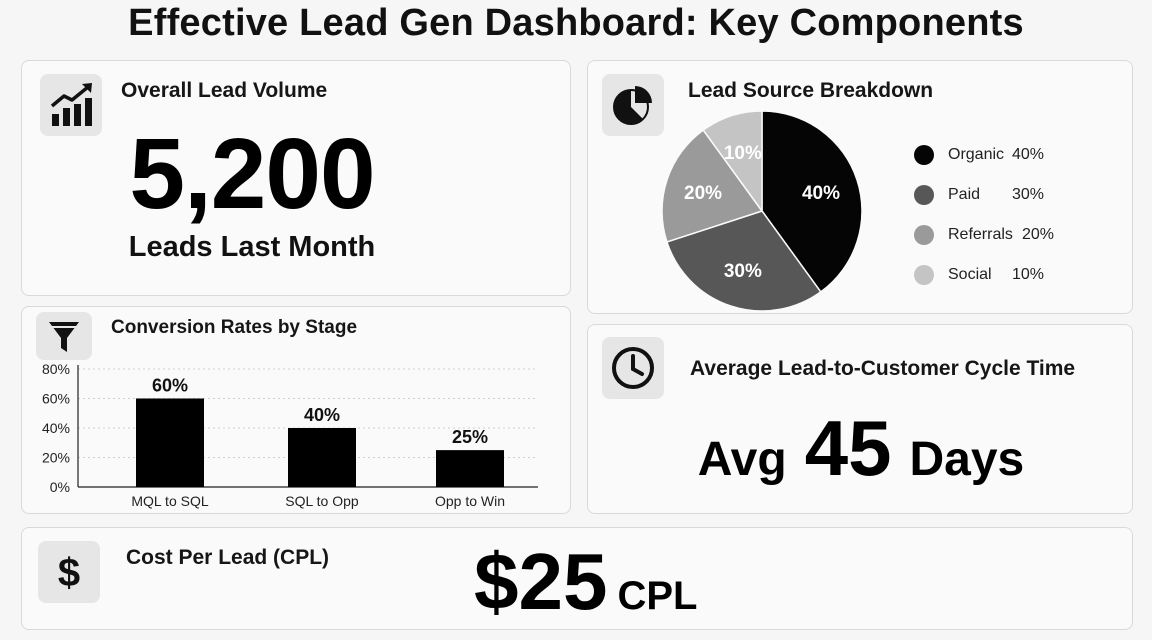  Describe the element at coordinates (1028, 154) in the screenshot. I see `legend-value: 40%` at that location.